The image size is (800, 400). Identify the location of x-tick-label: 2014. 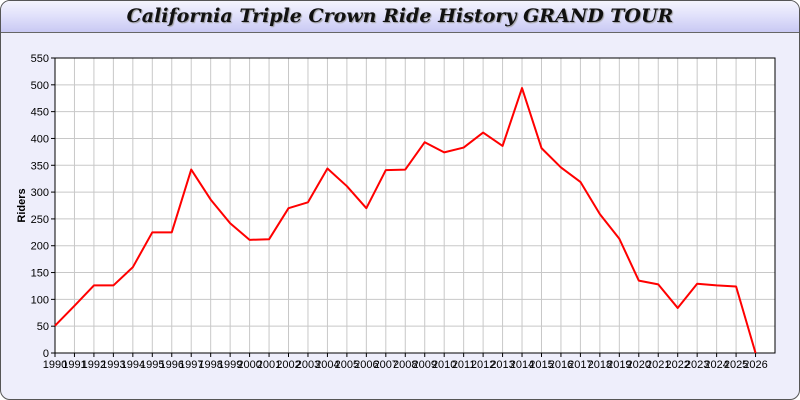
(522, 365).